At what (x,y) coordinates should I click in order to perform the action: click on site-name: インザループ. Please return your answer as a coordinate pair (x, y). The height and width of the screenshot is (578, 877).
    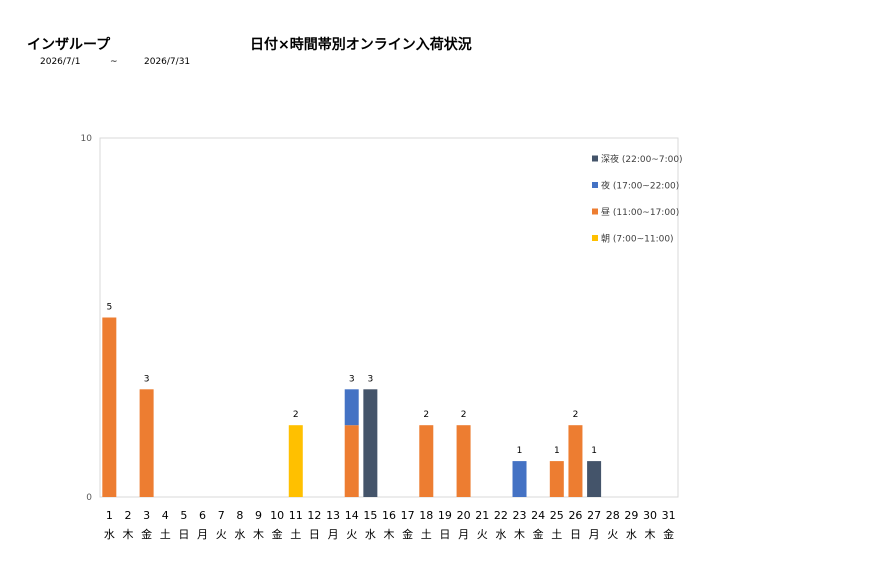
    Looking at the image, I should click on (69, 45).